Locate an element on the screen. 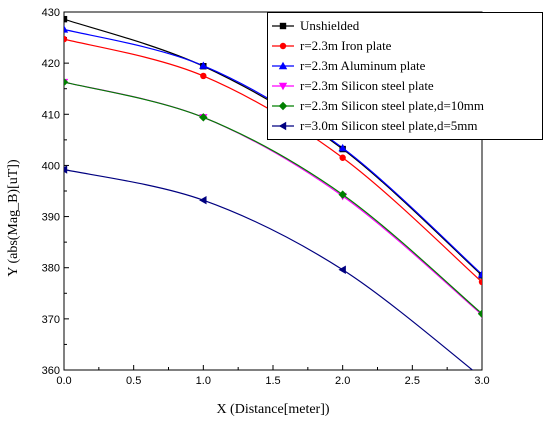 Image resolution: width=550 pixels, height=429 pixels. legend-entry: r=2.3m Iron plate is located at coordinates (329, 45).